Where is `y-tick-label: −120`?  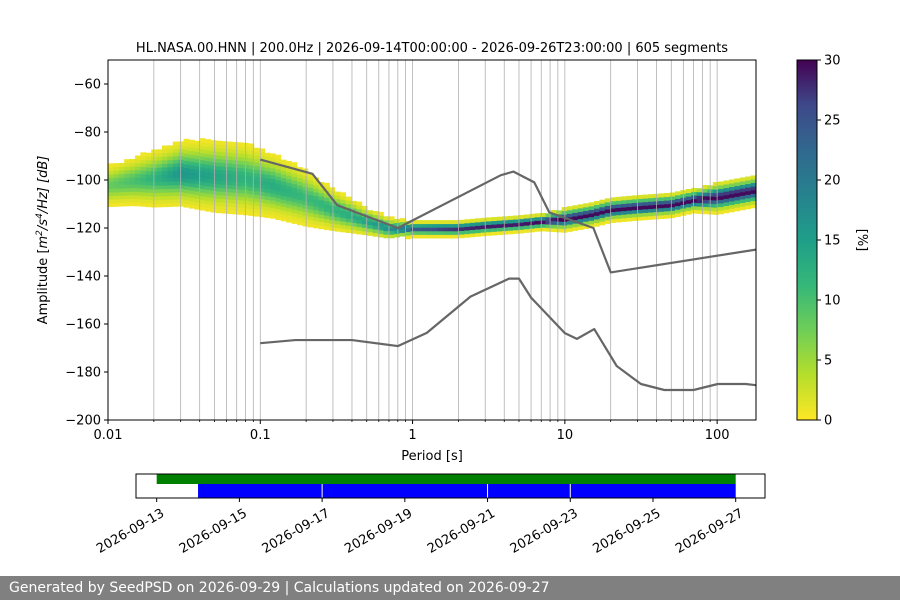 y-tick-label: −120 is located at coordinates (83, 229).